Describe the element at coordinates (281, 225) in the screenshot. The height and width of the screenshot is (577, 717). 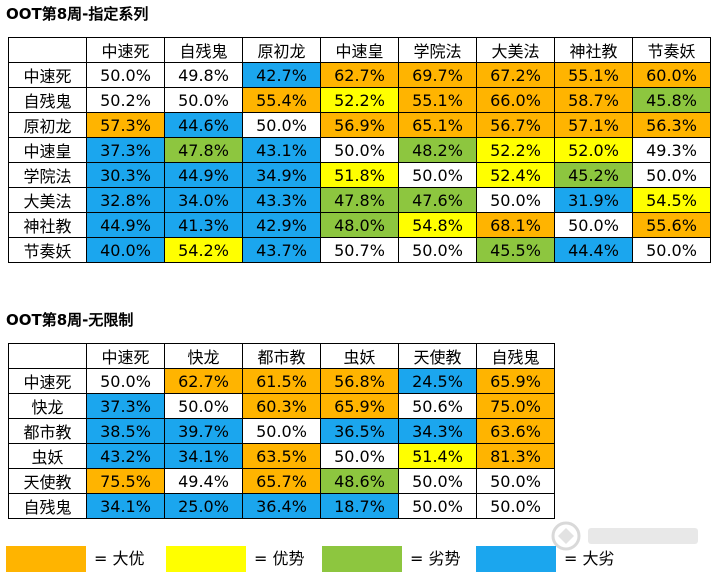
I see `winrate-cell: 42.9%` at that location.